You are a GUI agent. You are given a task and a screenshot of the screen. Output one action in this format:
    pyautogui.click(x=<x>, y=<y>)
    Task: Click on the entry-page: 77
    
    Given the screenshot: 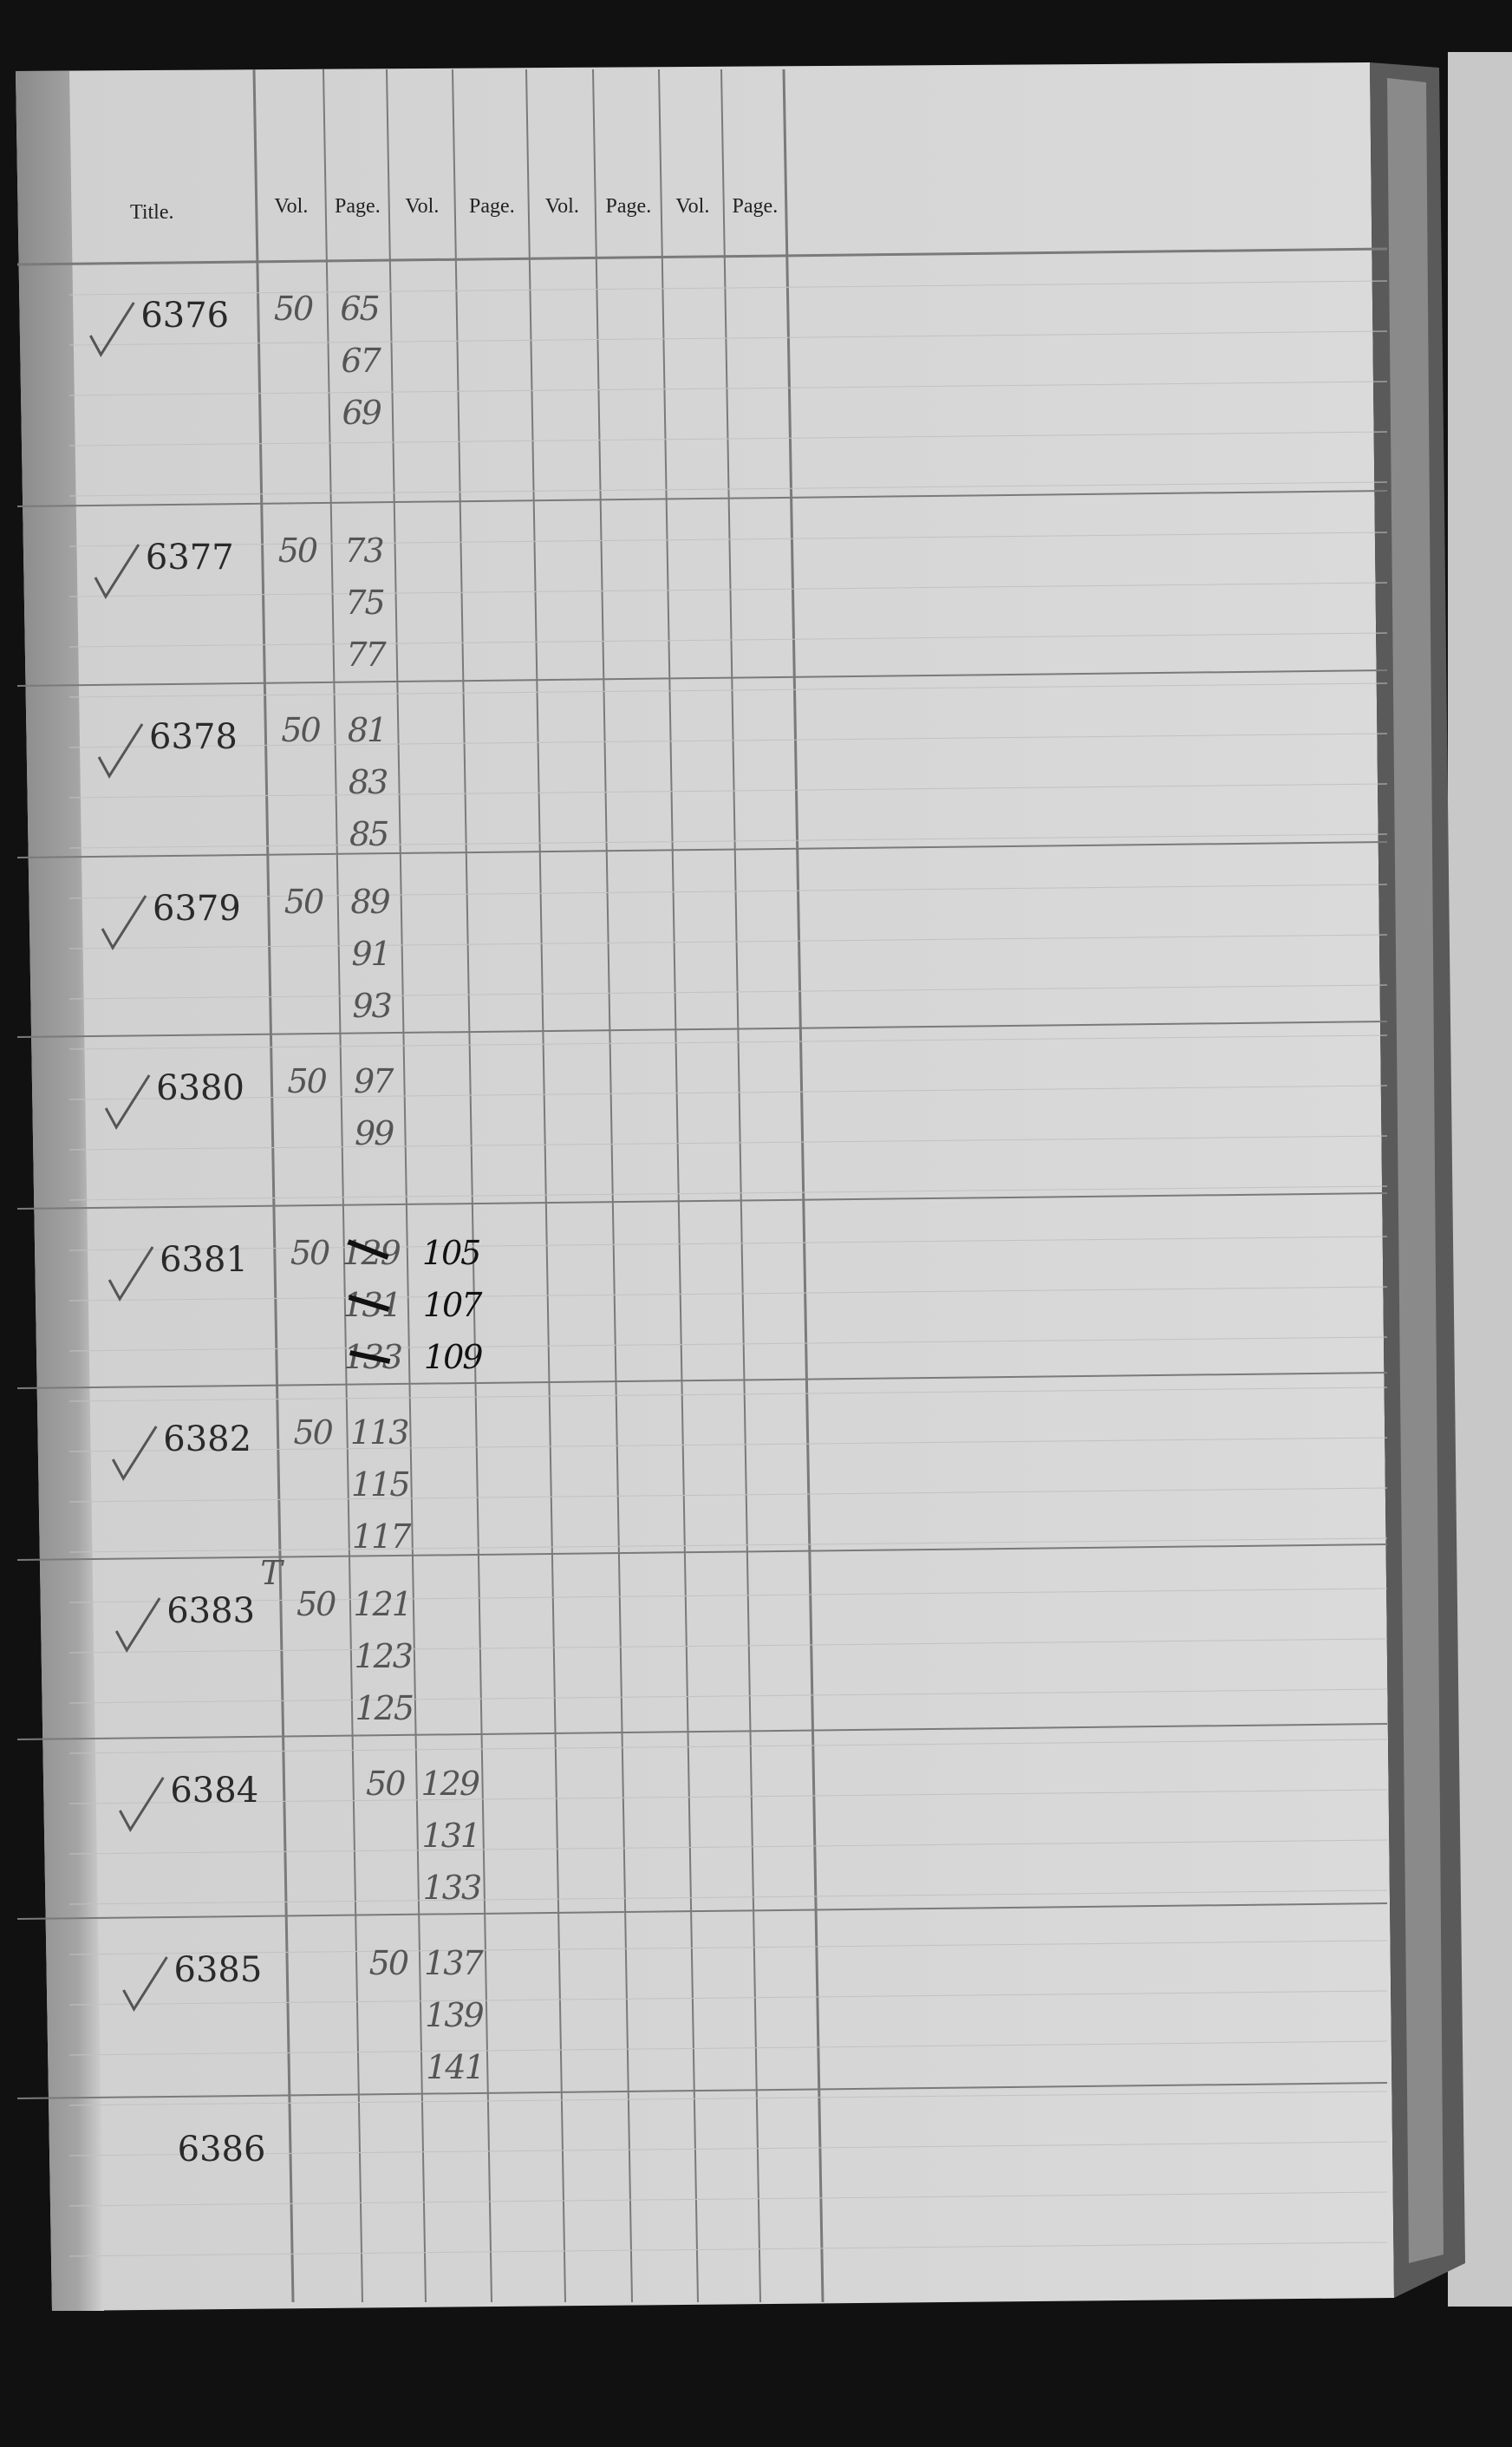 What is the action you would take?
    pyautogui.click(x=367, y=655)
    